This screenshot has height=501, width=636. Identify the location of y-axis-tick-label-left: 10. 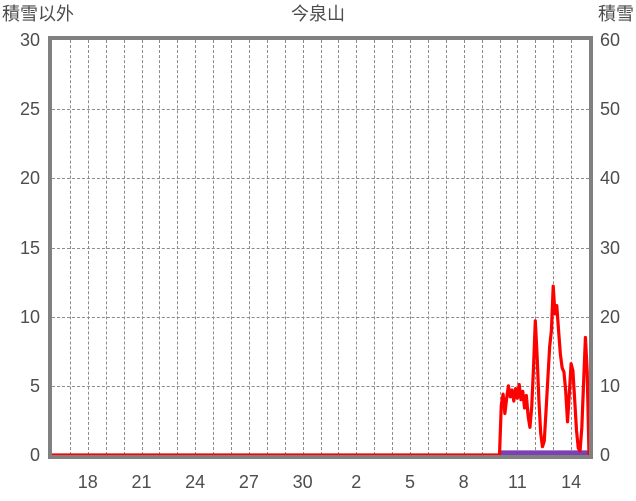
(29, 316).